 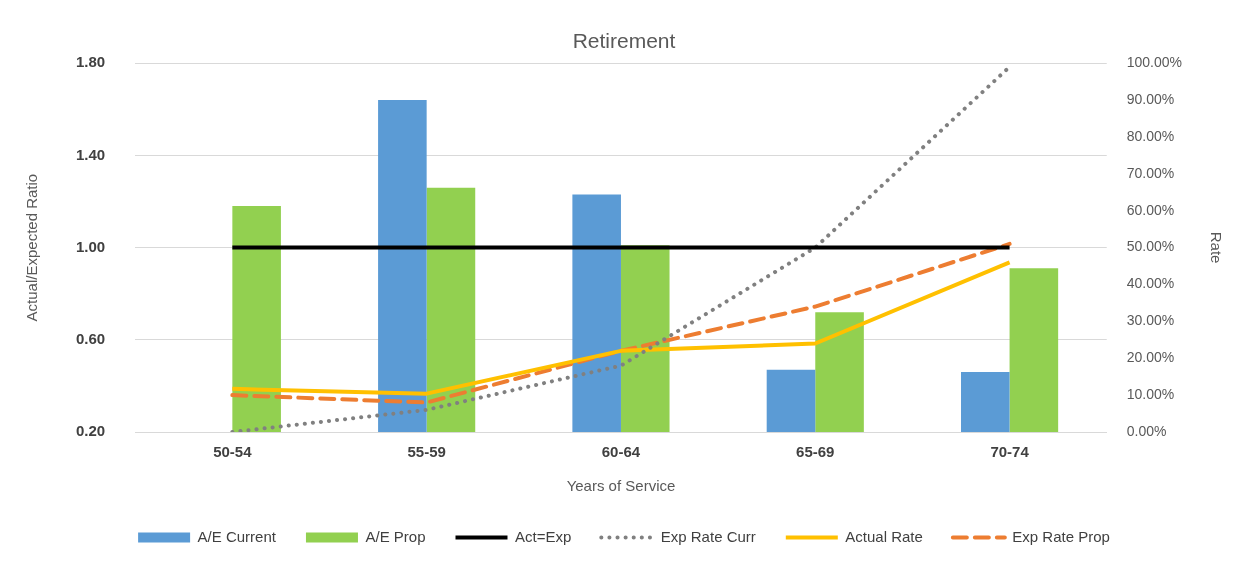 I want to click on x-tick-label: 60-64, so click(x=621, y=452).